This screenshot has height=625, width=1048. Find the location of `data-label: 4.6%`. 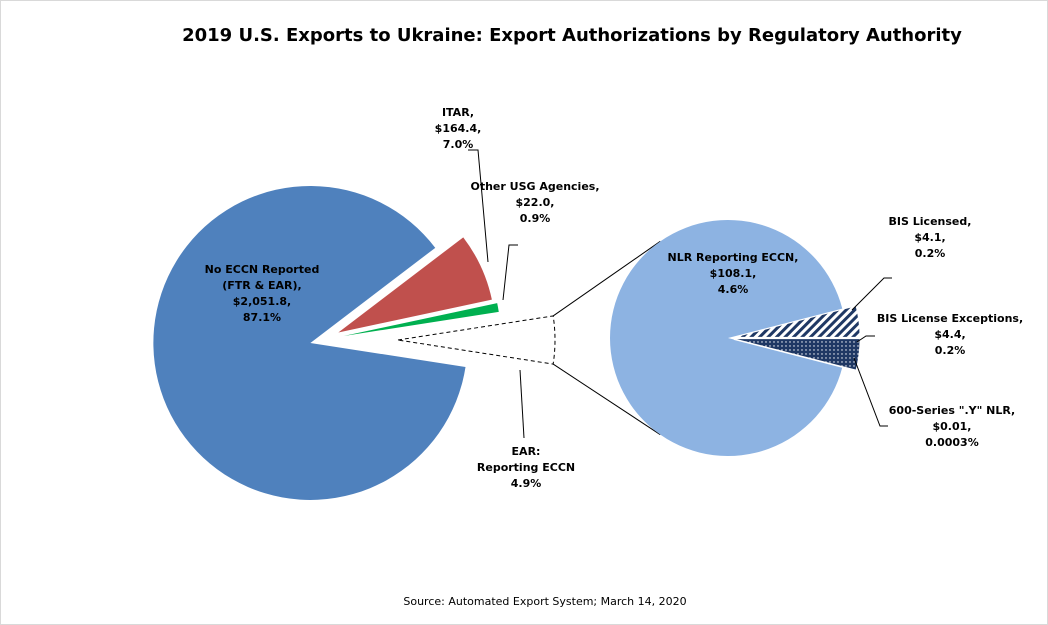

data-label: 4.6% is located at coordinates (733, 289).